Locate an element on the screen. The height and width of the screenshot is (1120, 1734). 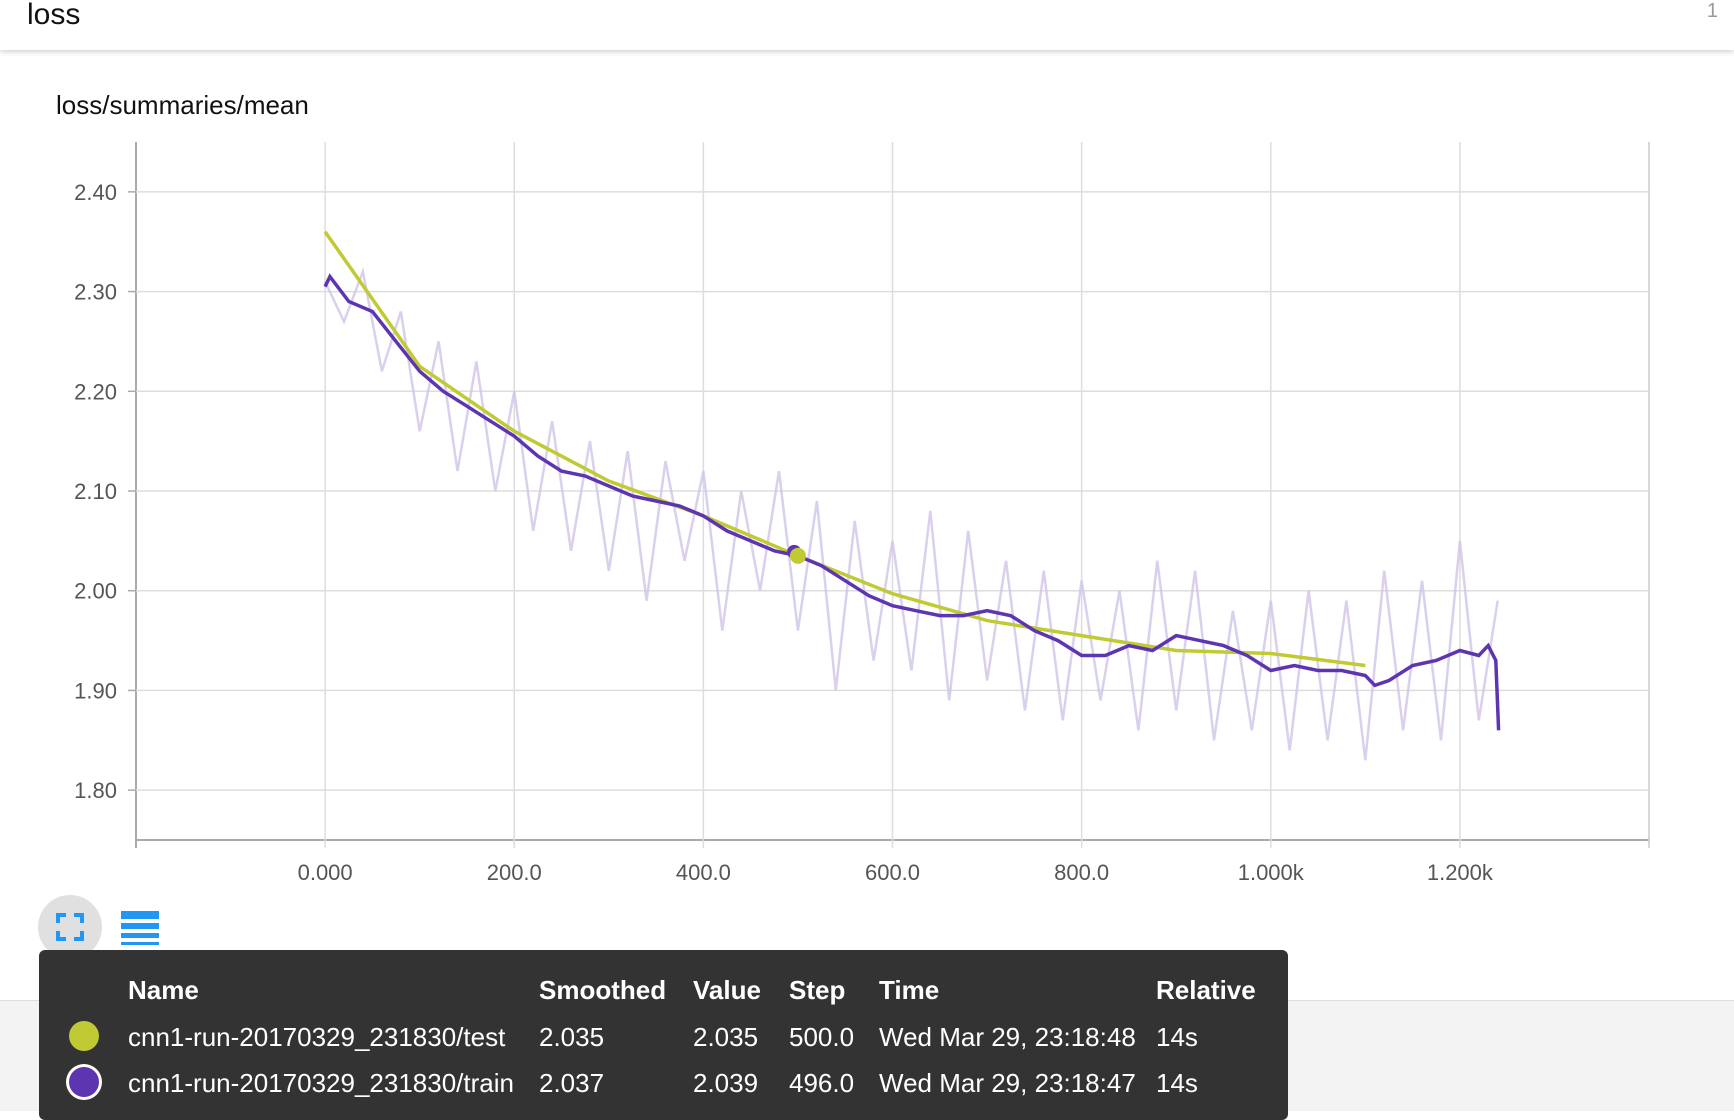
x-tick-label: 200.0 is located at coordinates (514, 872).